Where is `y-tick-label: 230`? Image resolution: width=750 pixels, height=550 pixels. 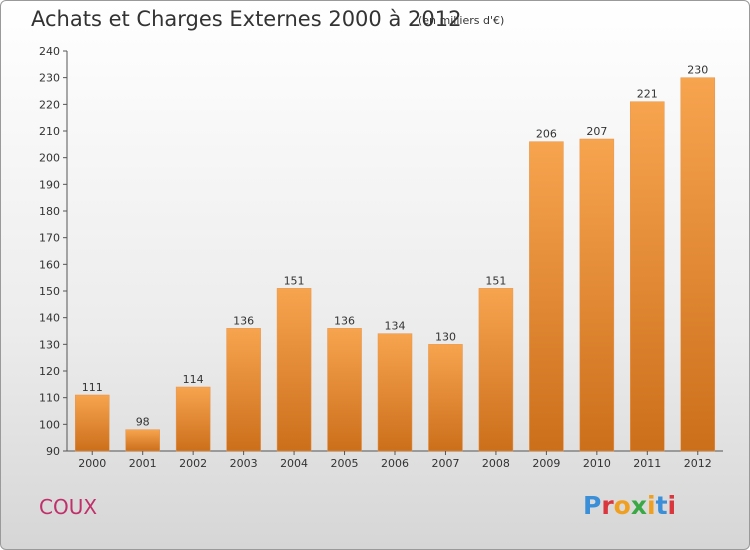
y-tick-label: 230 is located at coordinates (49, 78).